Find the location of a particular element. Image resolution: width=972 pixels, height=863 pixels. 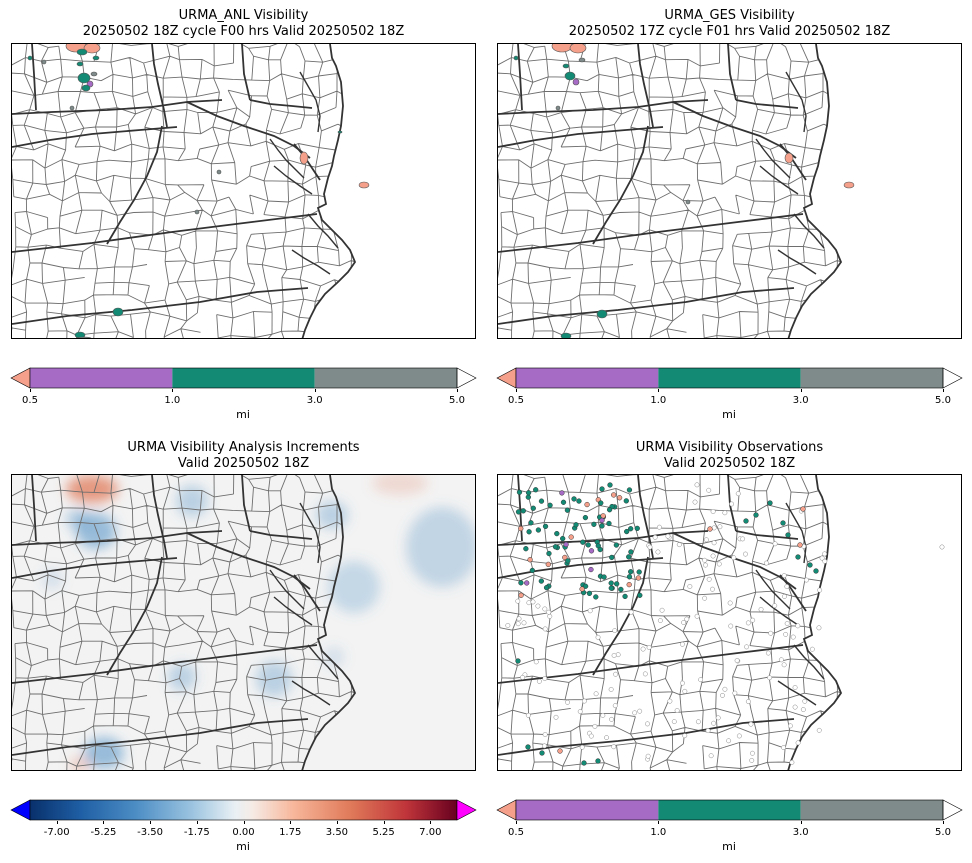

ges-colorbar-segment is located at coordinates (587, 378).